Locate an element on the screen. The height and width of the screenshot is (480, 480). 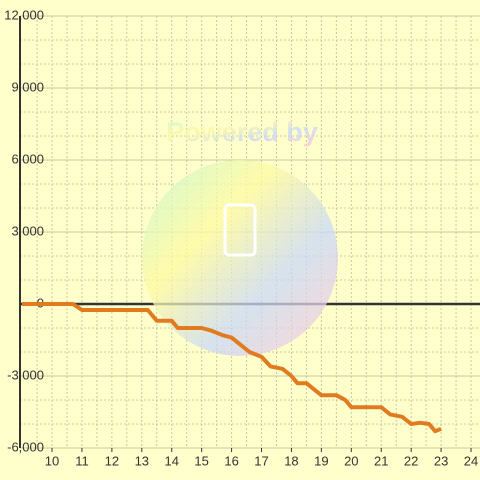
x-tick-label: 12 is located at coordinates (112, 460).